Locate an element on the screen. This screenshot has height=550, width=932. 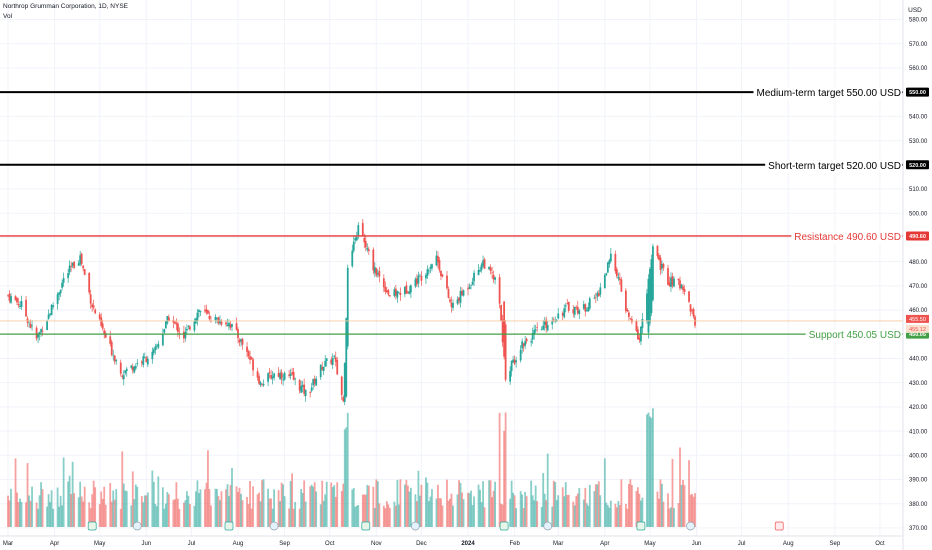
price-axis: USD is located at coordinates (912, 275).